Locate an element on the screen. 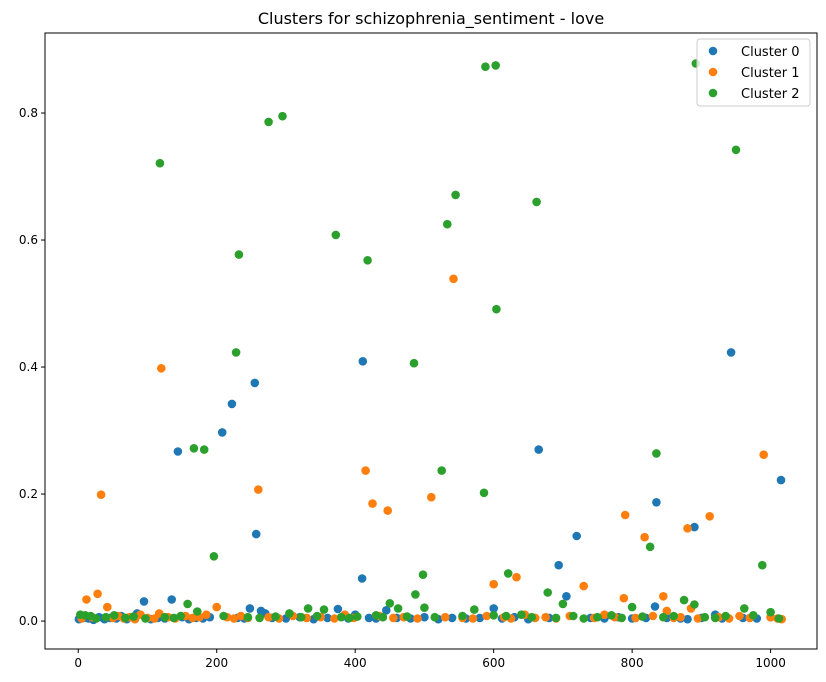 The width and height of the screenshot is (826, 682). x-tick-label: 1000 is located at coordinates (770, 663).